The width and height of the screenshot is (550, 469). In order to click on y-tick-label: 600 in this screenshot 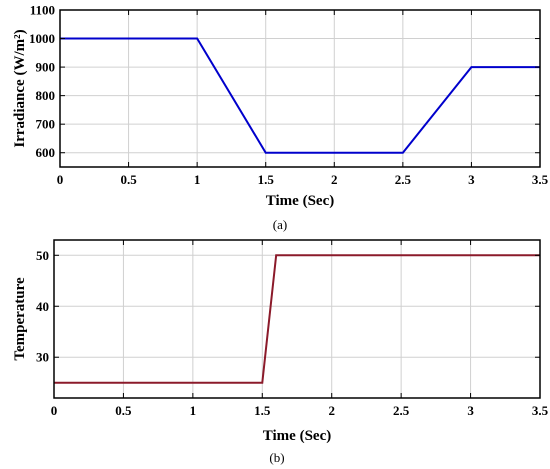, I will do `click(46, 152)`.